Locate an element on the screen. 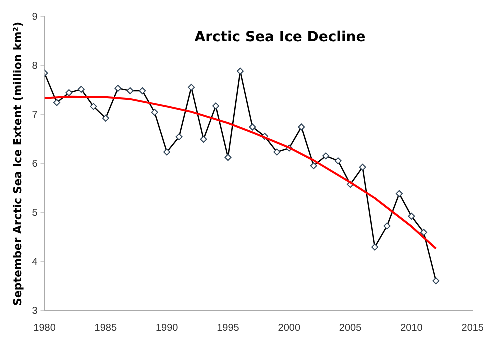 This screenshot has height=345, width=495. text: Arctic Sea Ice Decline is located at coordinates (280, 38).